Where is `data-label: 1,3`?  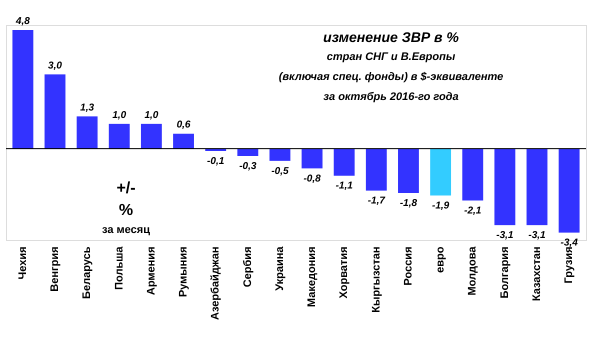 data-label: 1,3 is located at coordinates (87, 108).